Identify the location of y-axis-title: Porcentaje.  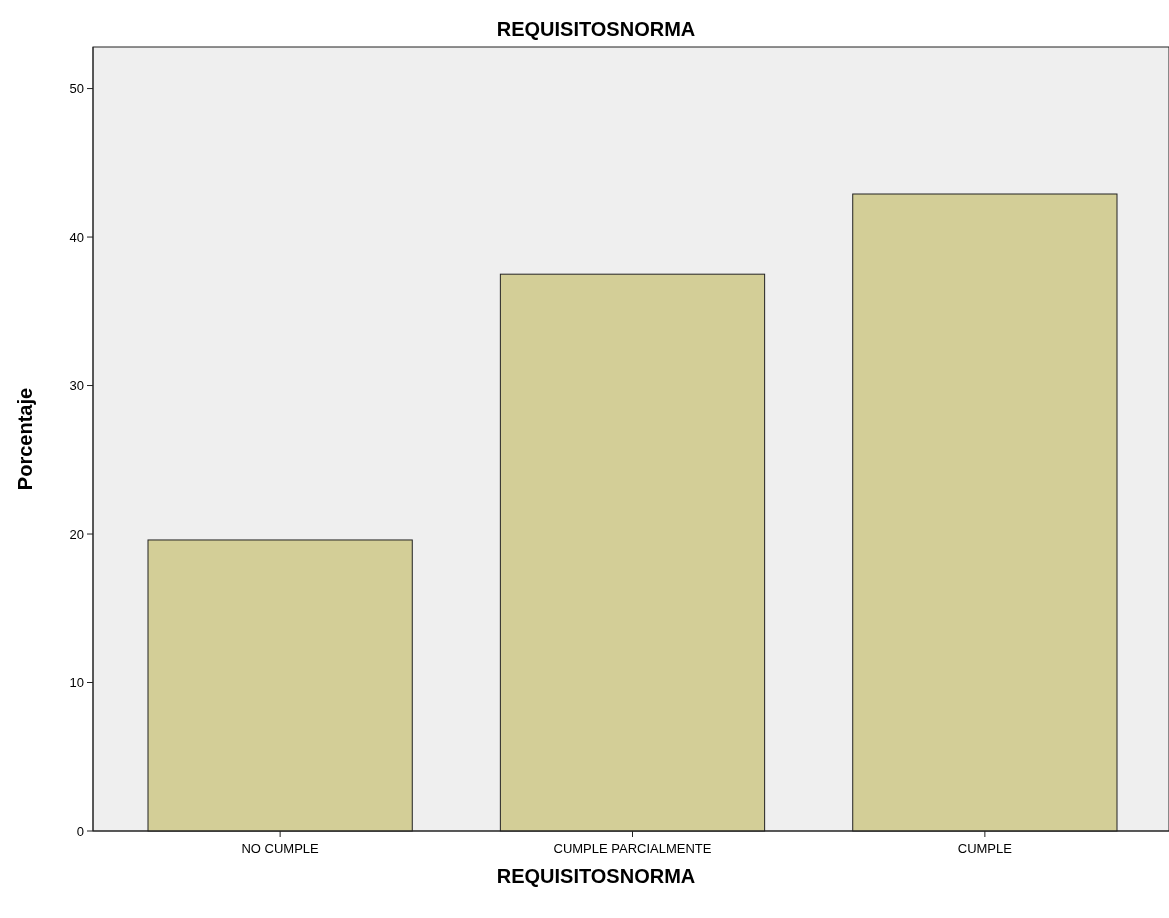
(25, 439).